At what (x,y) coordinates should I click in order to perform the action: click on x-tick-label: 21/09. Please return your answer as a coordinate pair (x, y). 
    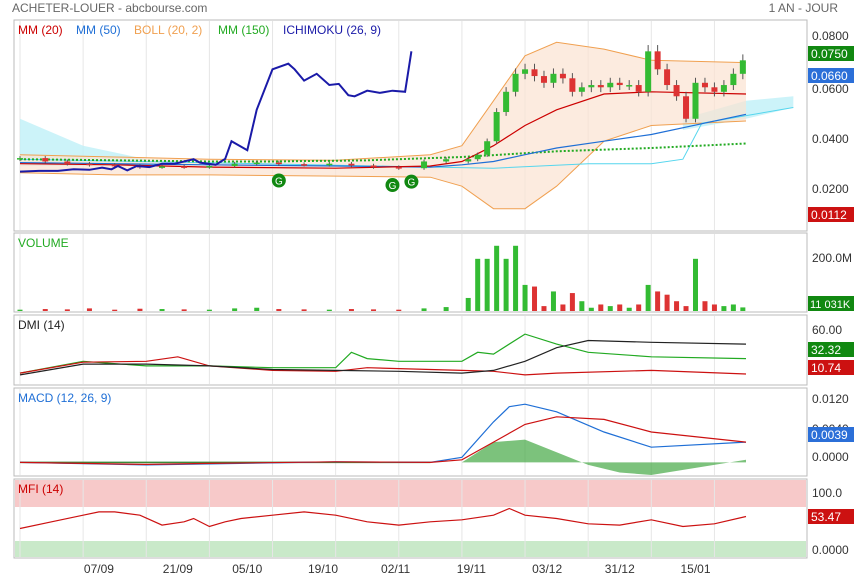
    Looking at the image, I should click on (178, 569).